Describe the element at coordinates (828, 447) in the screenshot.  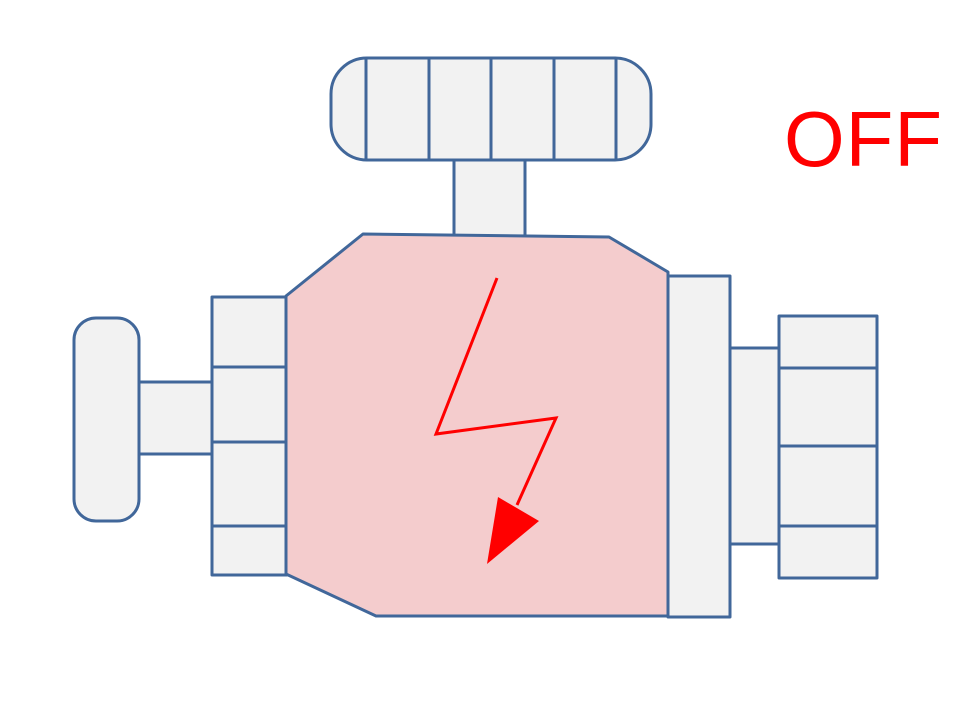
I see `right-port` at that location.